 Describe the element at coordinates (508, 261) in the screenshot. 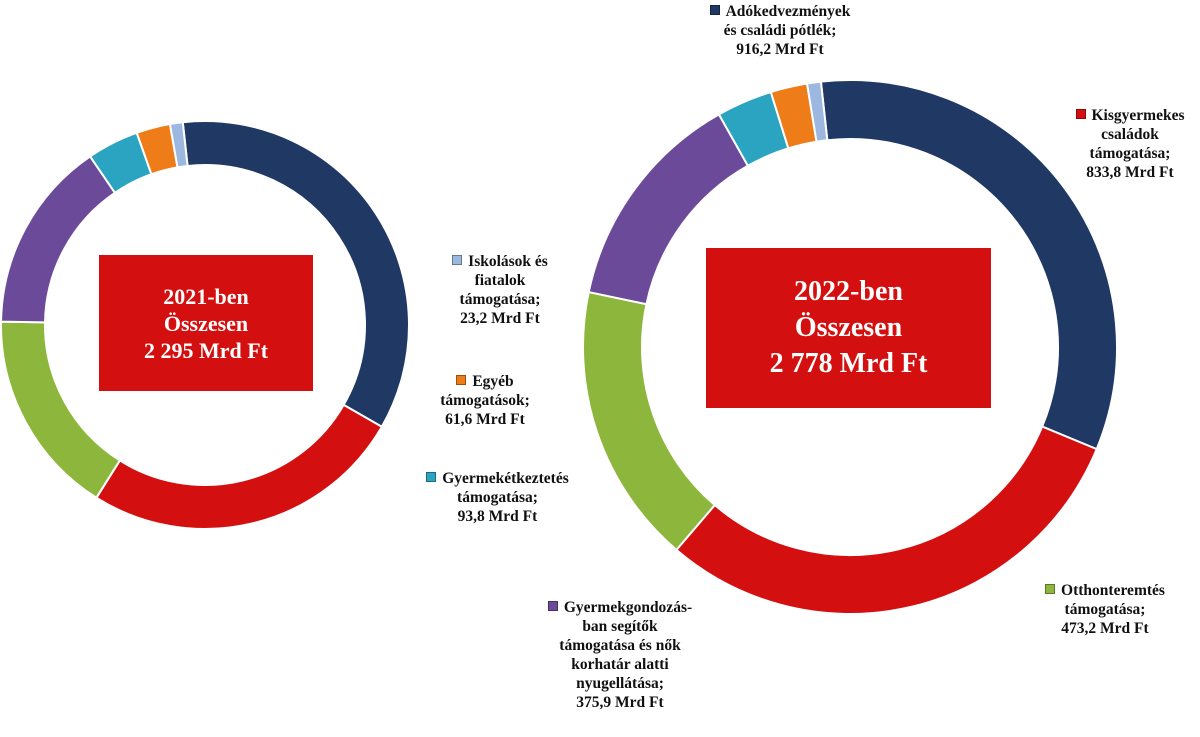

I see `label-iskolasok-line1: Iskolások és` at that location.